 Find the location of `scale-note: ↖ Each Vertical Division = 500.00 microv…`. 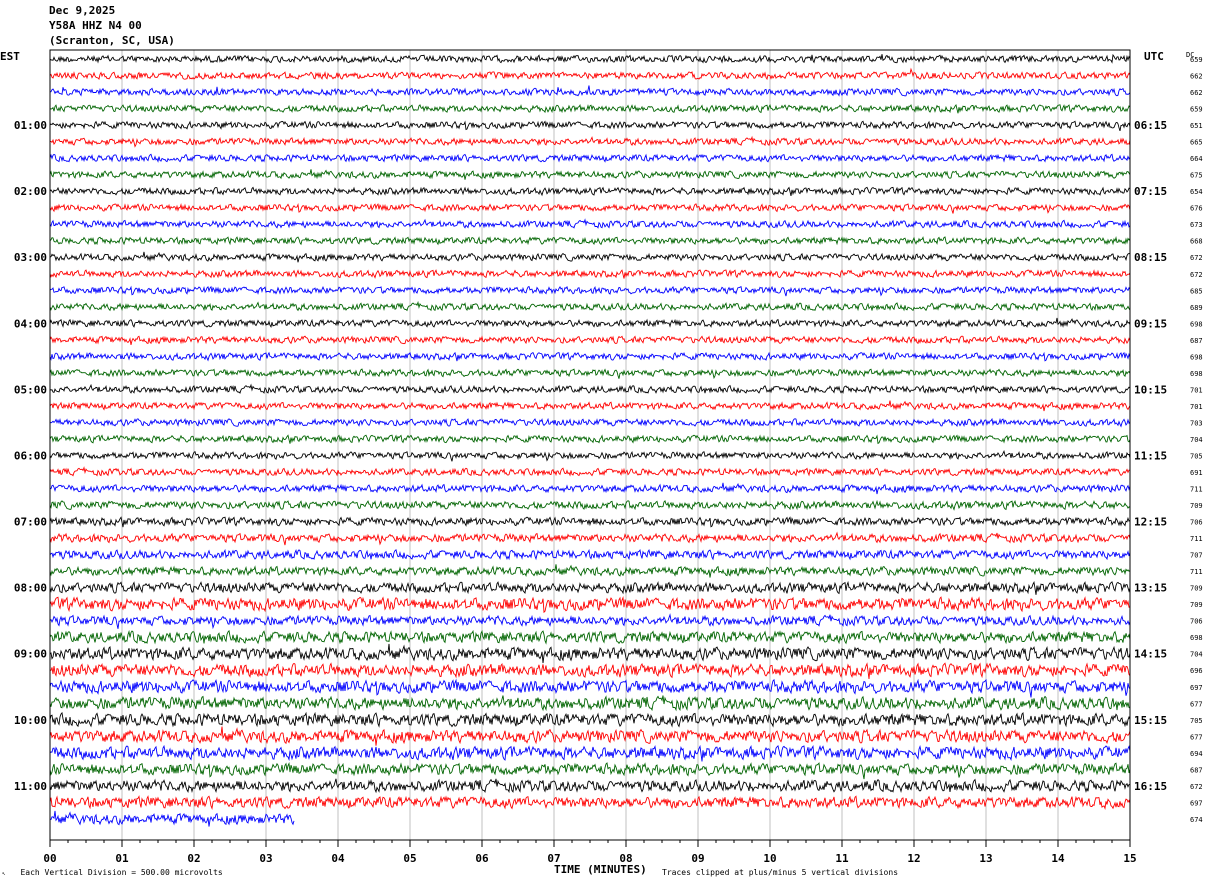

scale-note: ↖ Each Vertical Division = 500.00 microv… is located at coordinates (112, 873).